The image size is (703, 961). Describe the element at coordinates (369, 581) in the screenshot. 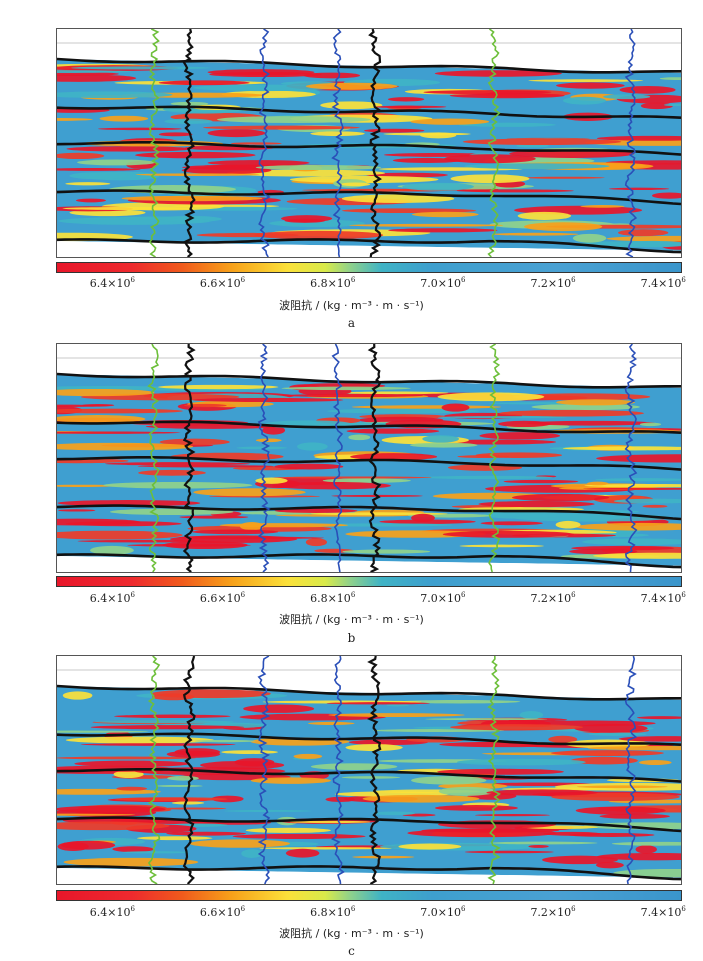

I see `colorbar-b` at that location.